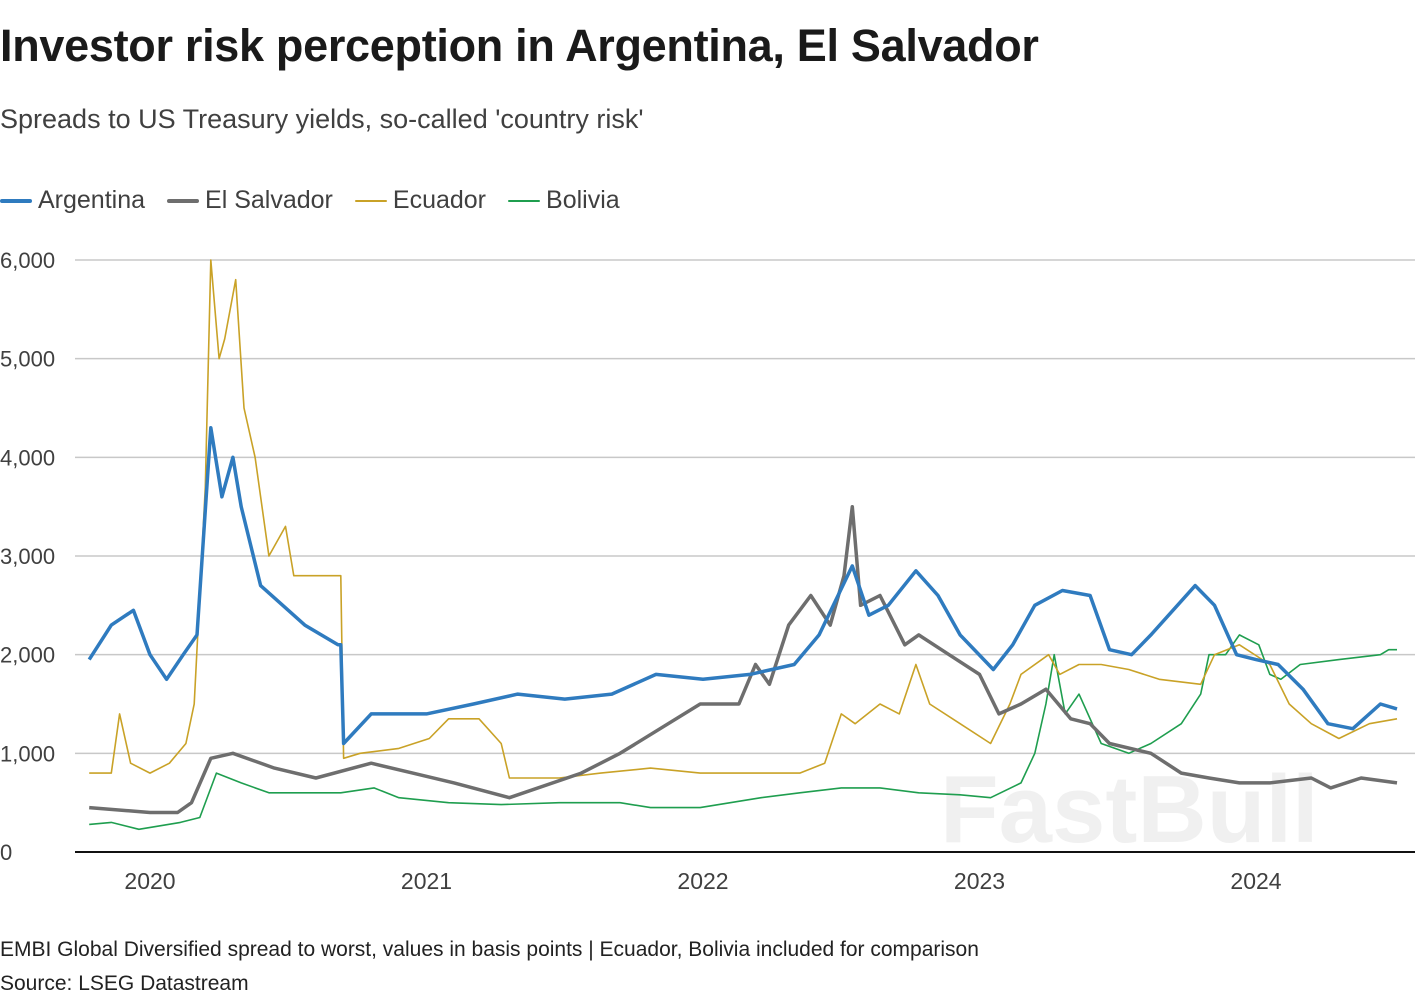 Image resolution: width=1420 pixels, height=1008 pixels. What do you see at coordinates (27, 260) in the screenshot?
I see `y-tick-label: 6,000` at bounding box center [27, 260].